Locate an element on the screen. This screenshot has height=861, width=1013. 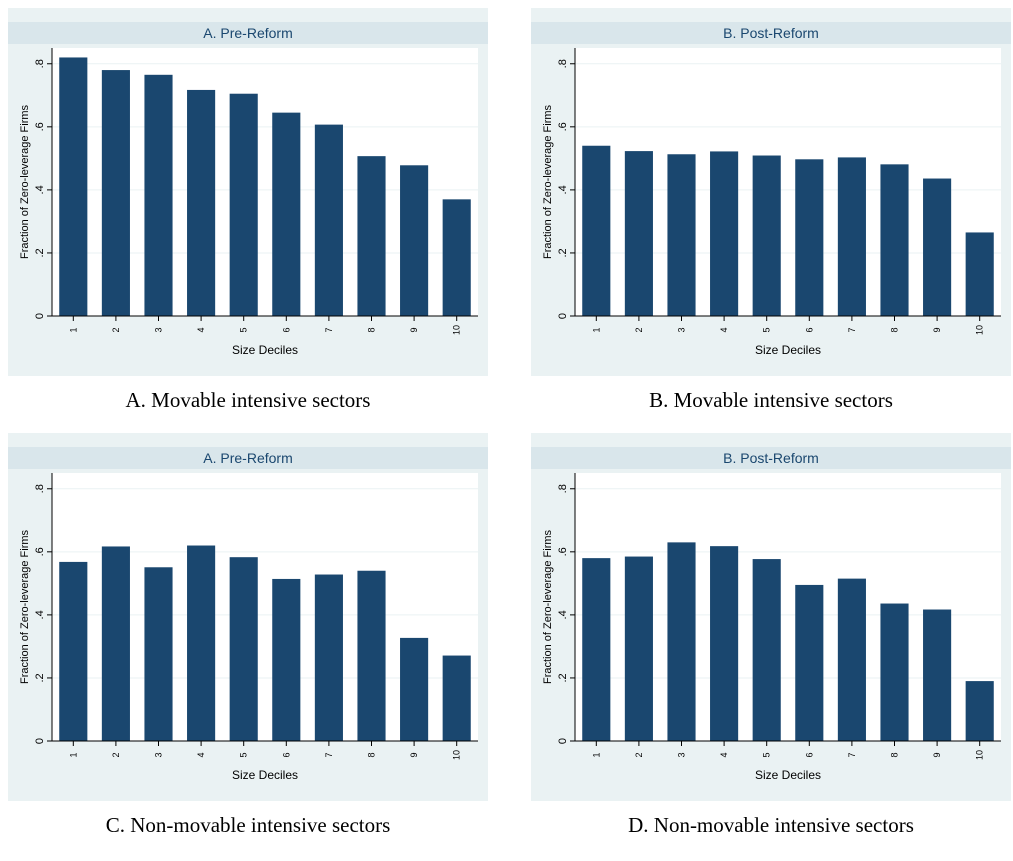
chart-title: B. Post-Reform is located at coordinates (771, 458).